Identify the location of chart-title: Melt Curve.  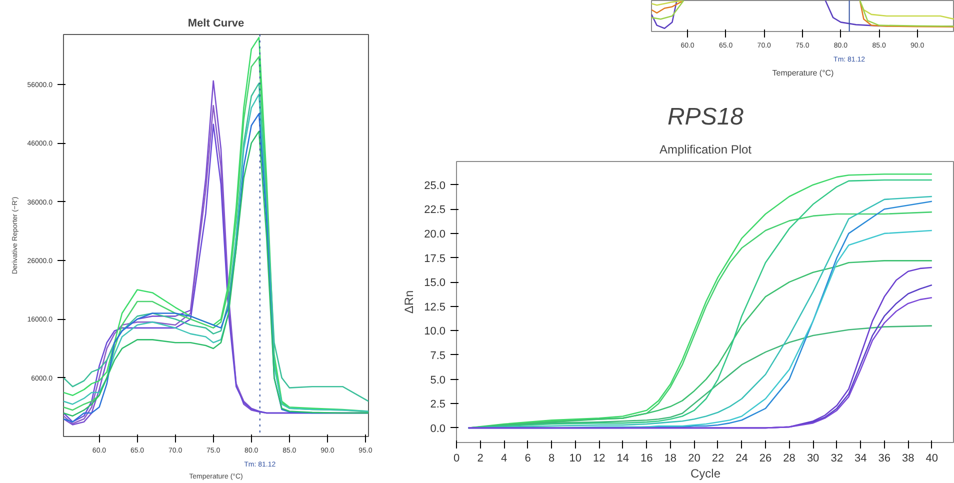
(216, 24).